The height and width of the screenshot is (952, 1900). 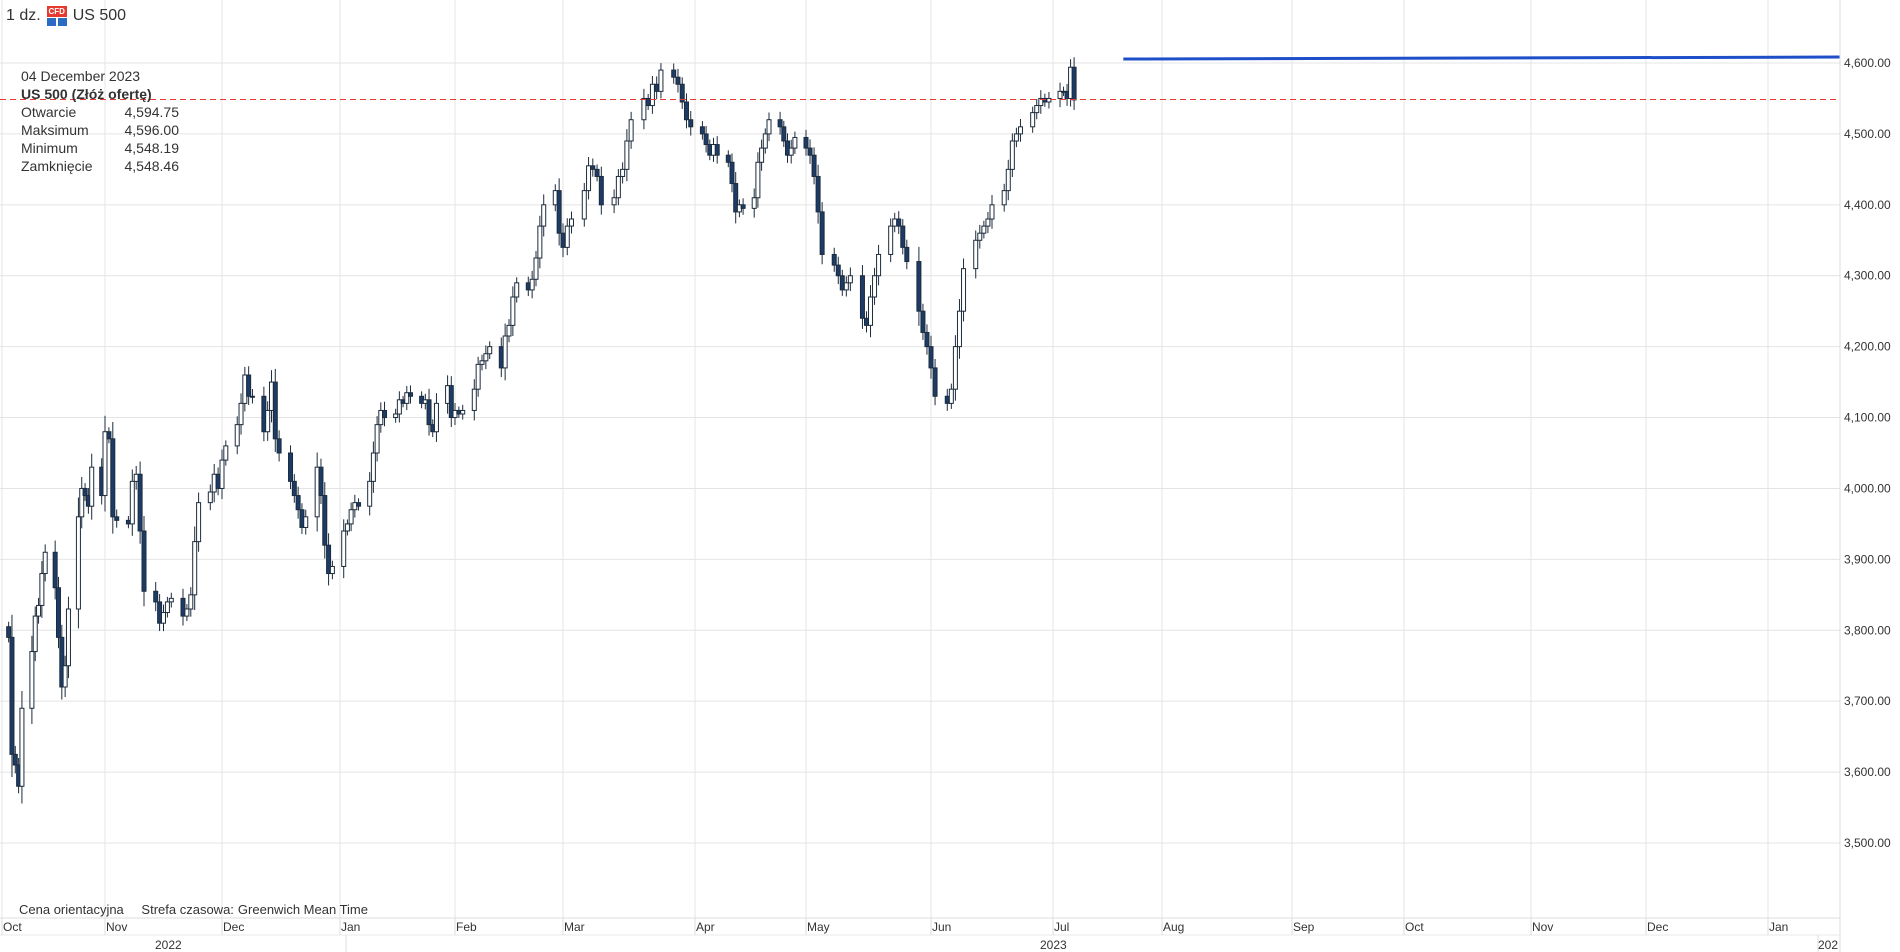 I want to click on x-tick-label: Nov, so click(x=1542, y=927).